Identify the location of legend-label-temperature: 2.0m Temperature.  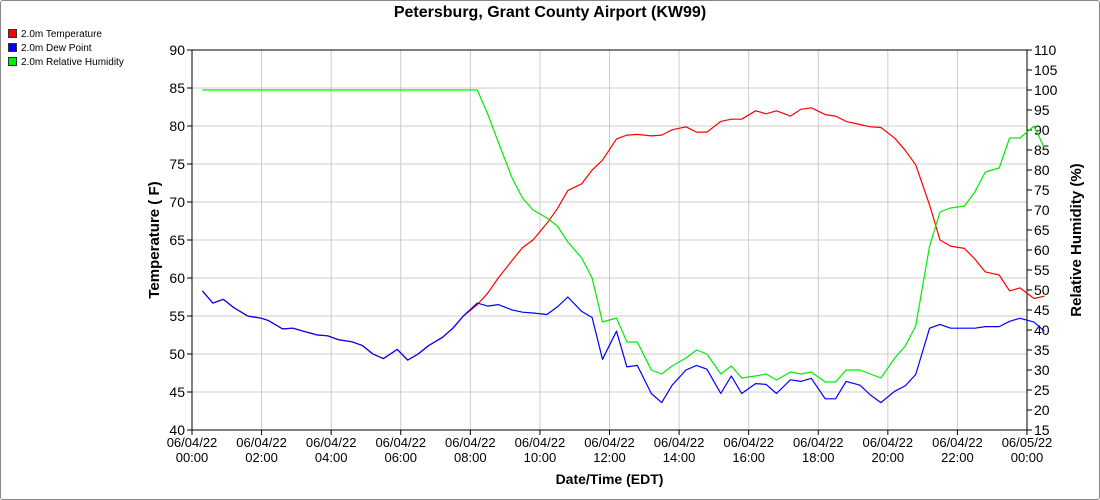
(61, 34).